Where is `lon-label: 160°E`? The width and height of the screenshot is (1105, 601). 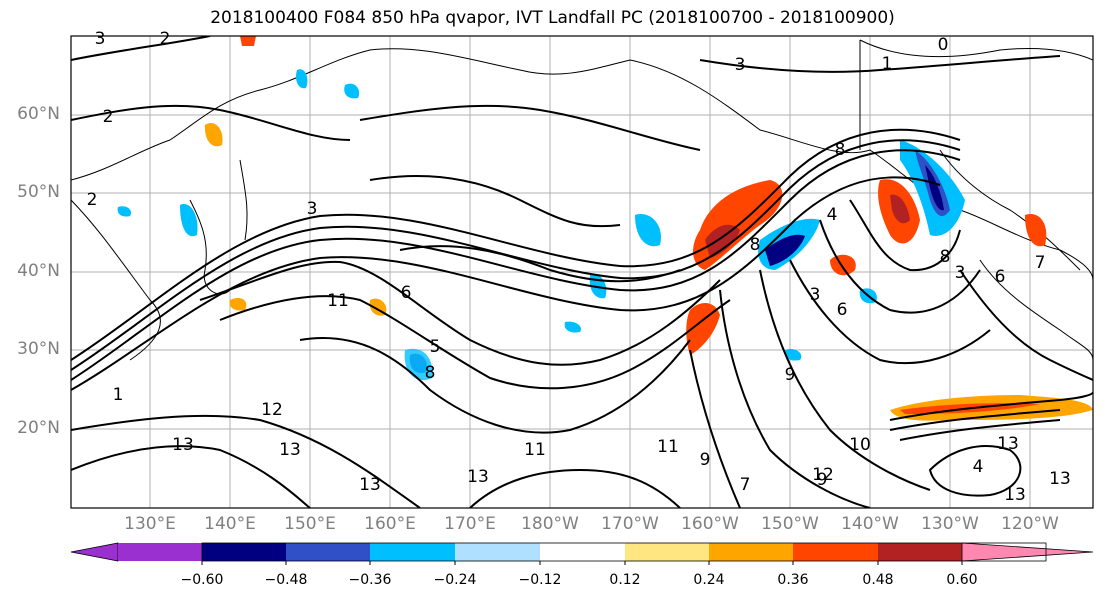
lon-label: 160°E is located at coordinates (390, 524).